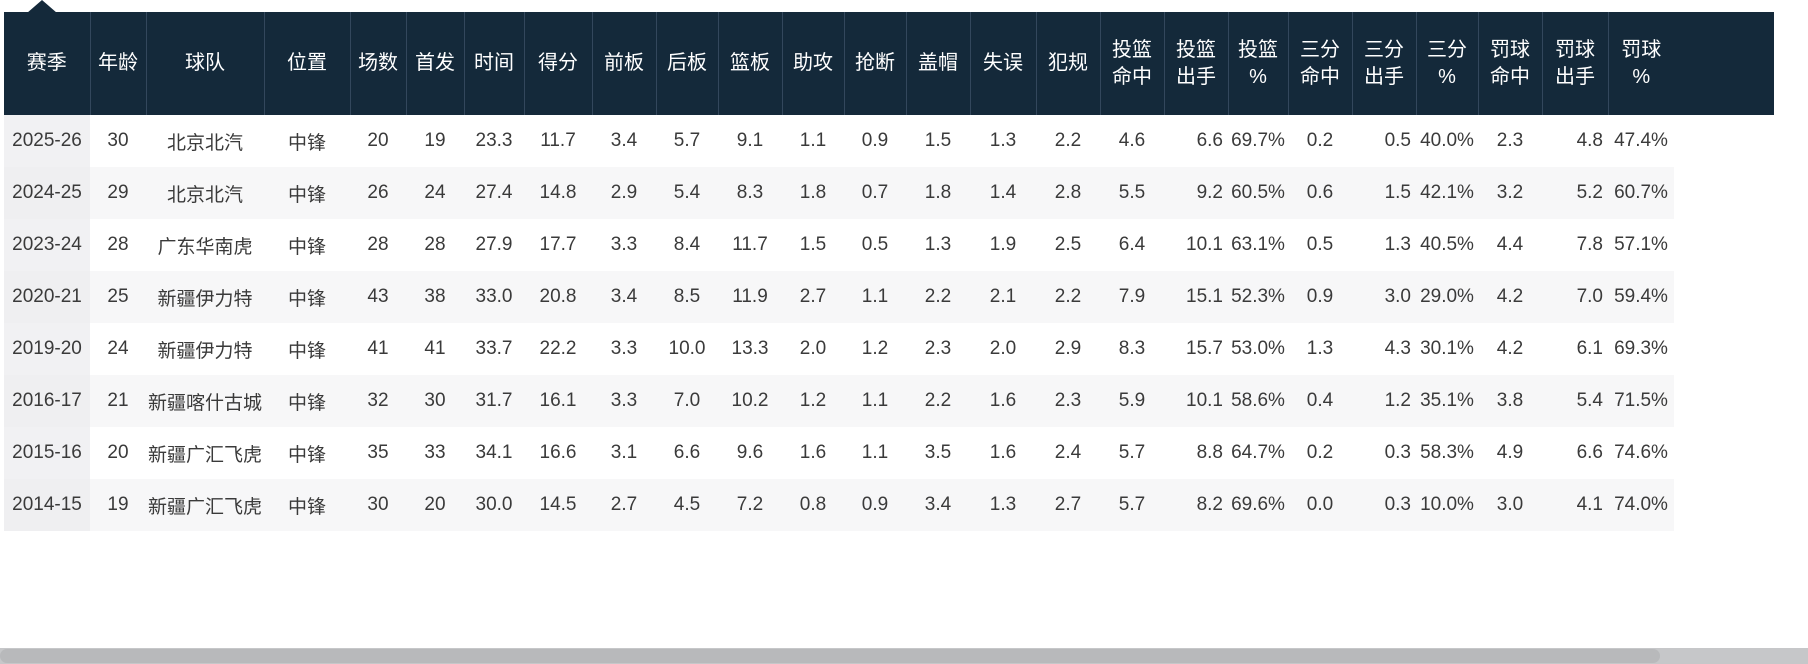 The image size is (1808, 664). Describe the element at coordinates (494, 141) in the screenshot. I see `cell-minutes: 23.3` at that location.